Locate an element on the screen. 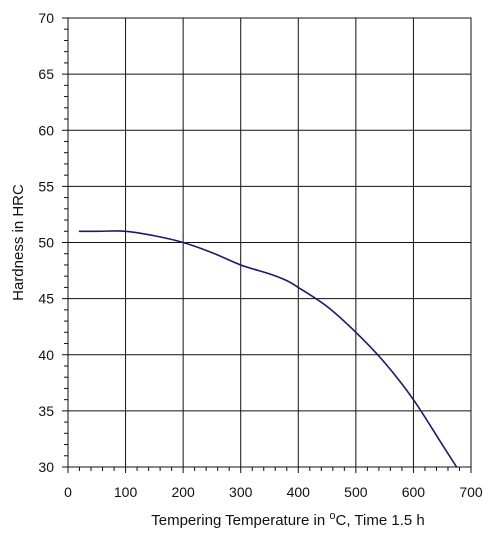 The width and height of the screenshot is (502, 537). x-tick-label: 700 is located at coordinates (471, 492).